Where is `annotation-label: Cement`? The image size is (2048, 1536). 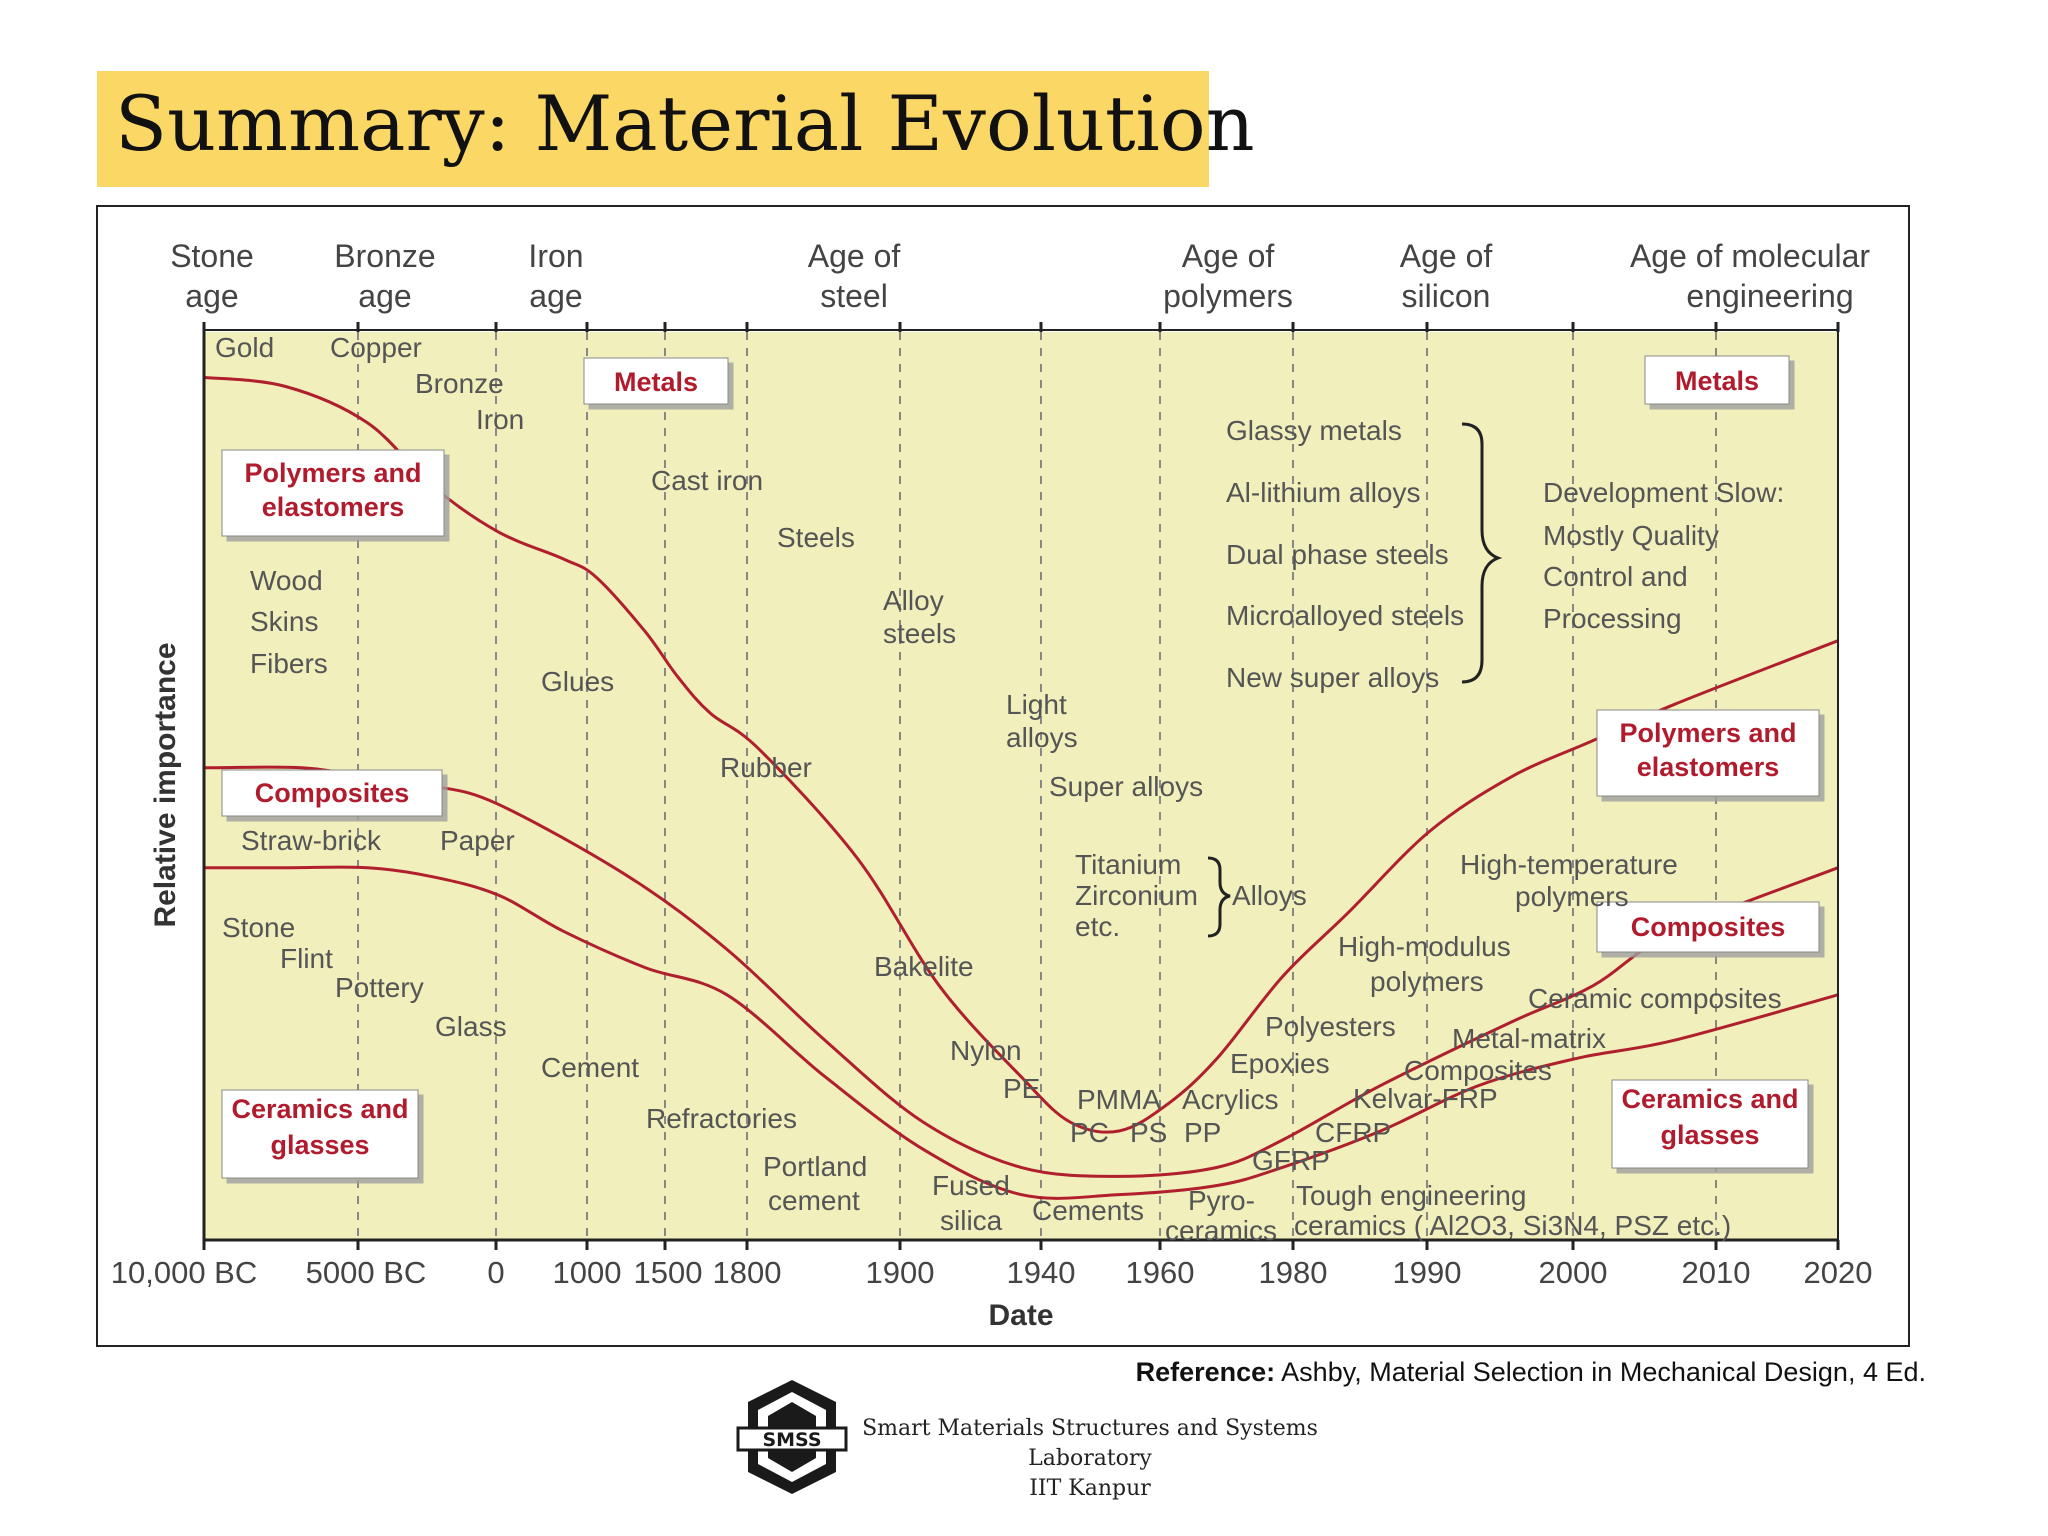 annotation-label: Cement is located at coordinates (590, 1067).